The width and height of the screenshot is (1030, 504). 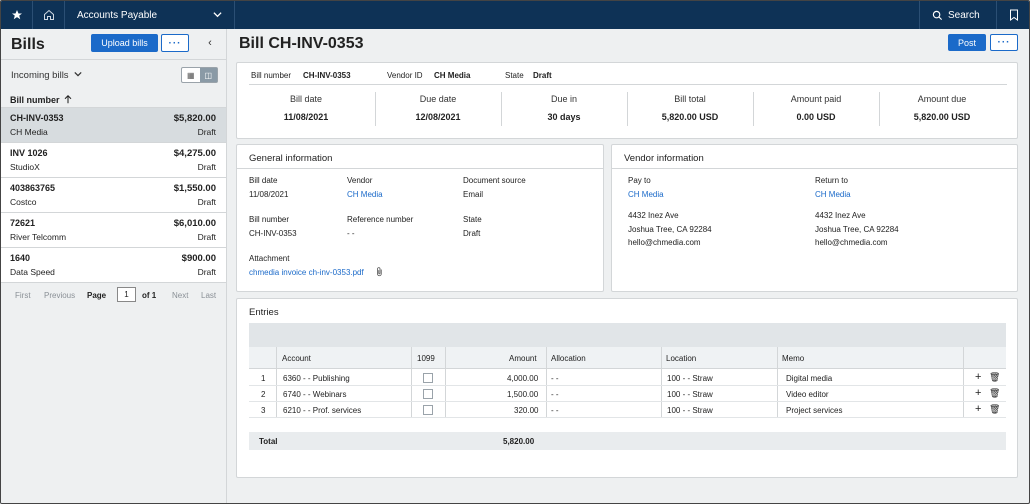 I want to click on upload-bills-button: Upload bills, so click(x=124, y=43).